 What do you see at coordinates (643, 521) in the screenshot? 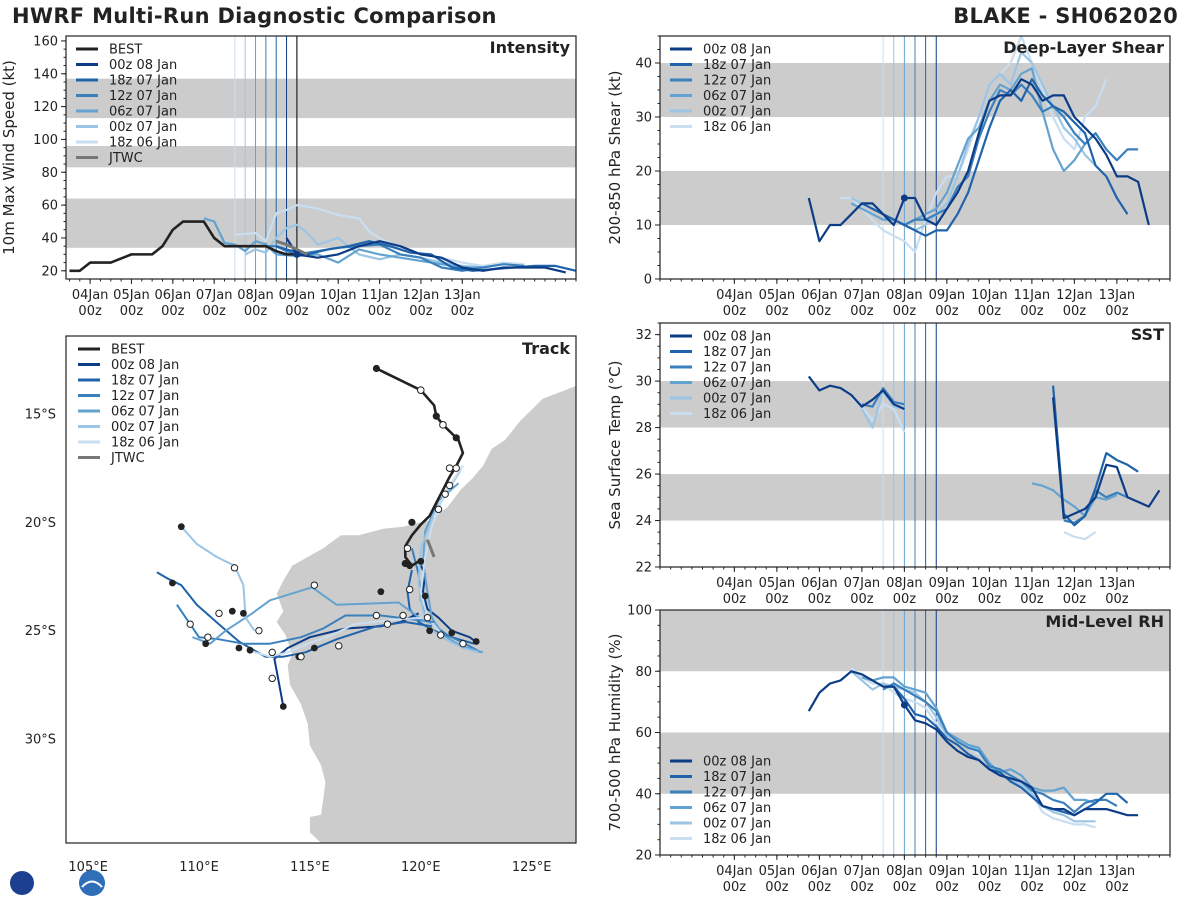
I see `y-tick-label: 24` at bounding box center [643, 521].